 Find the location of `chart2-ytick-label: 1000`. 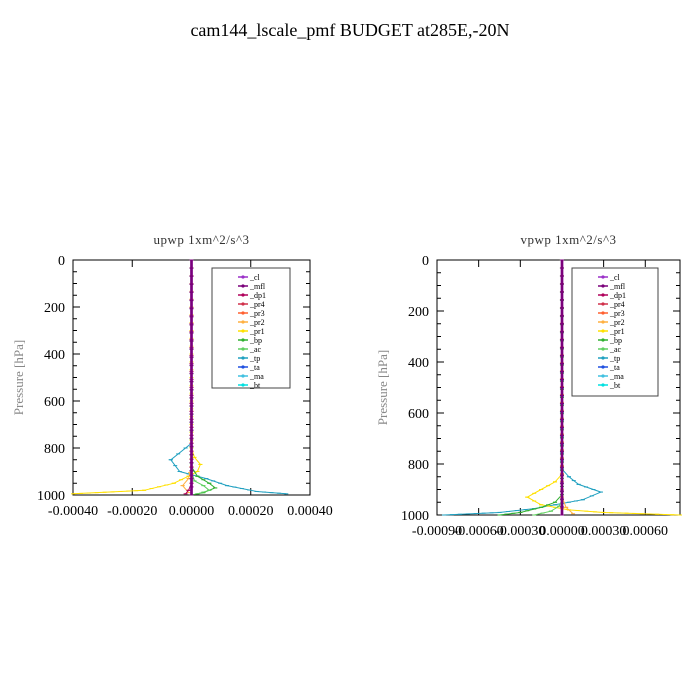

chart2-ytick-label: 1000 is located at coordinates (415, 516).